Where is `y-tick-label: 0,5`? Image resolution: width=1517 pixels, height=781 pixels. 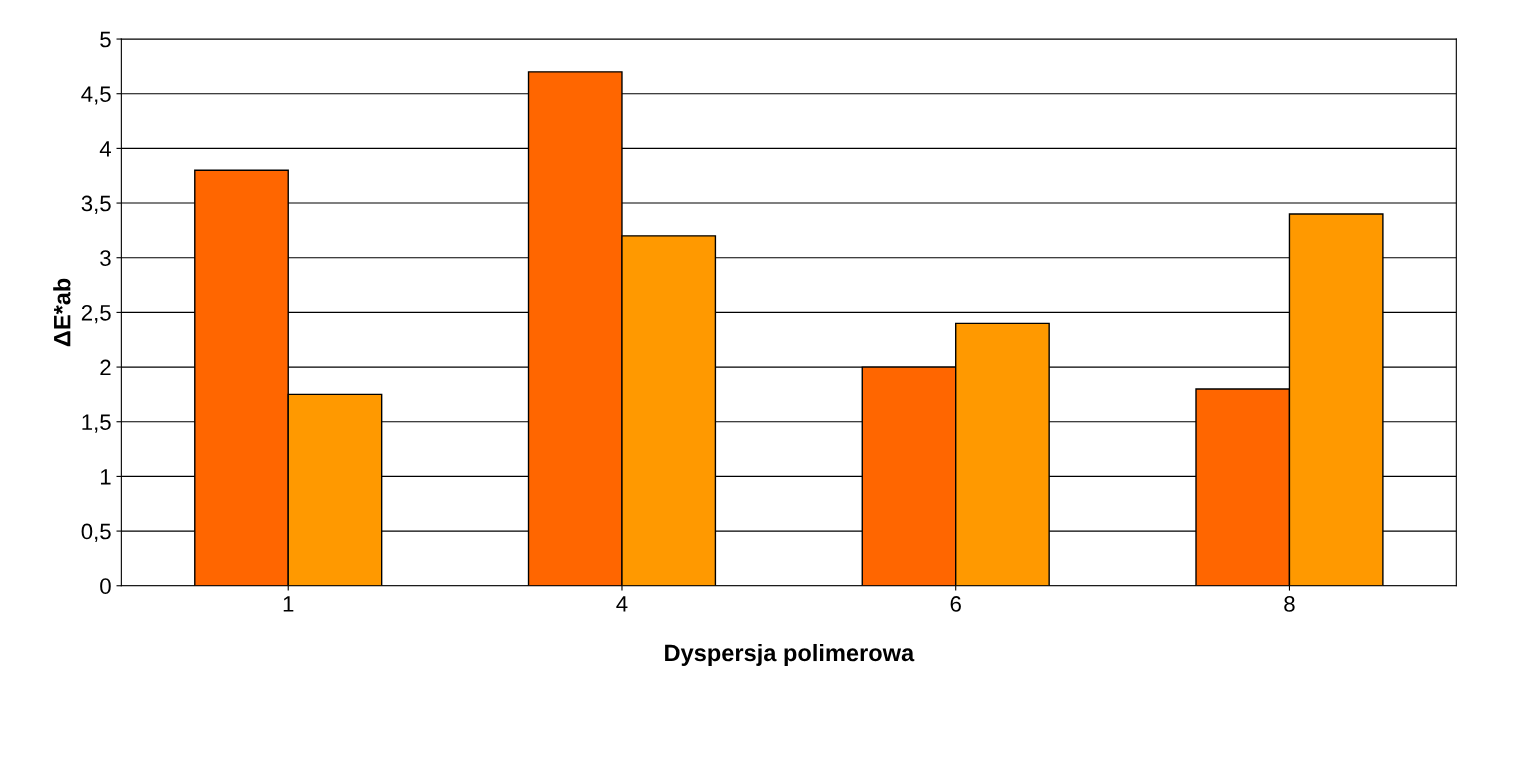
y-tick-label: 0,5 is located at coordinates (96, 532).